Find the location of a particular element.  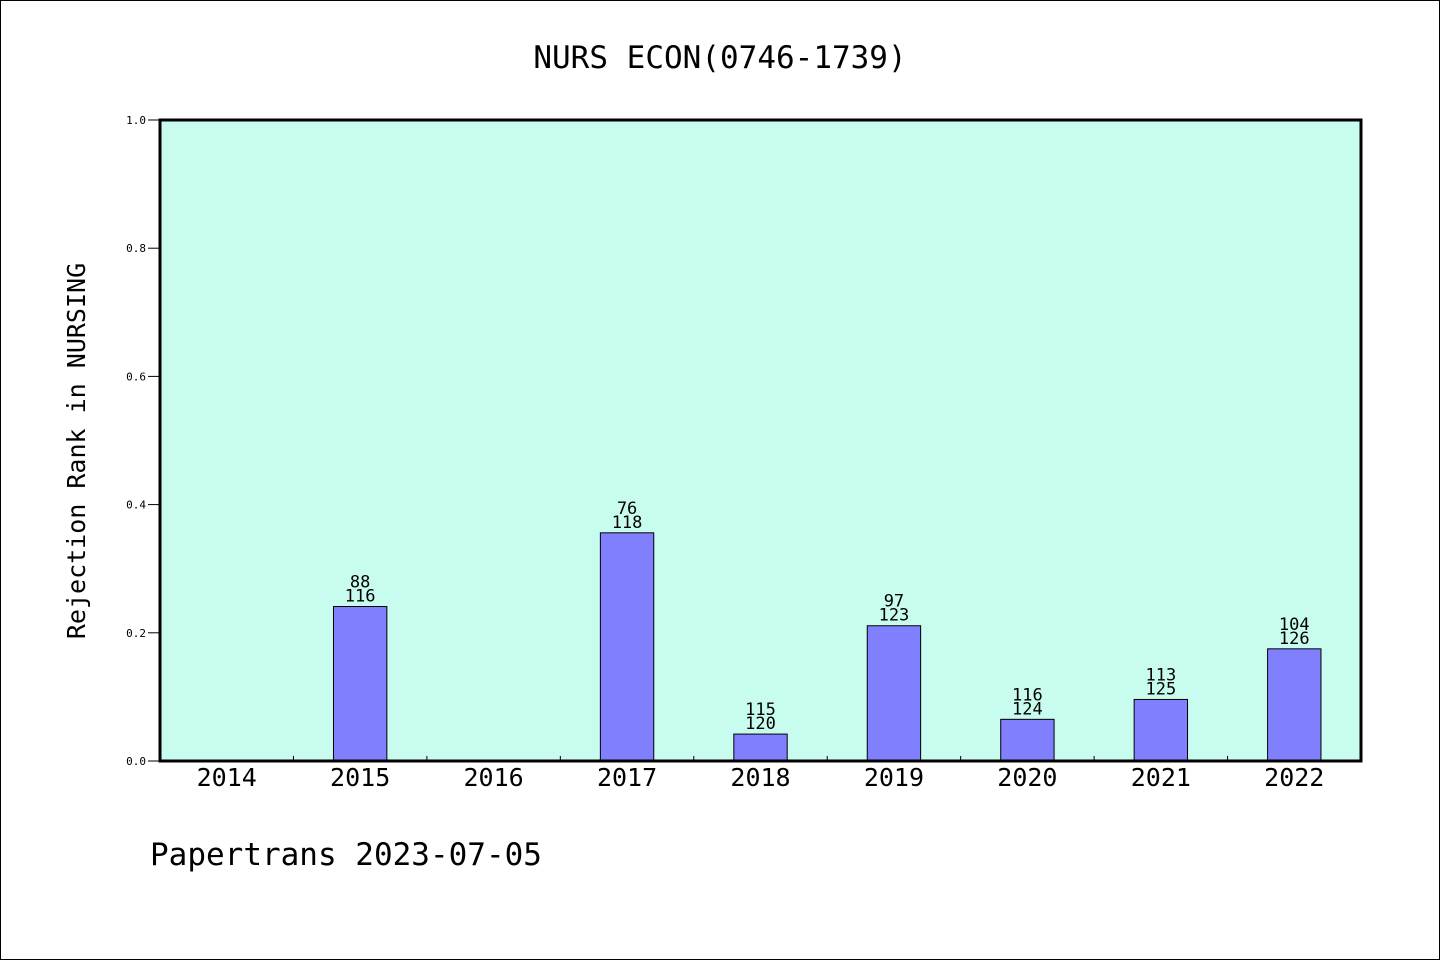

x-tick-label: 2022 is located at coordinates (1294, 777).